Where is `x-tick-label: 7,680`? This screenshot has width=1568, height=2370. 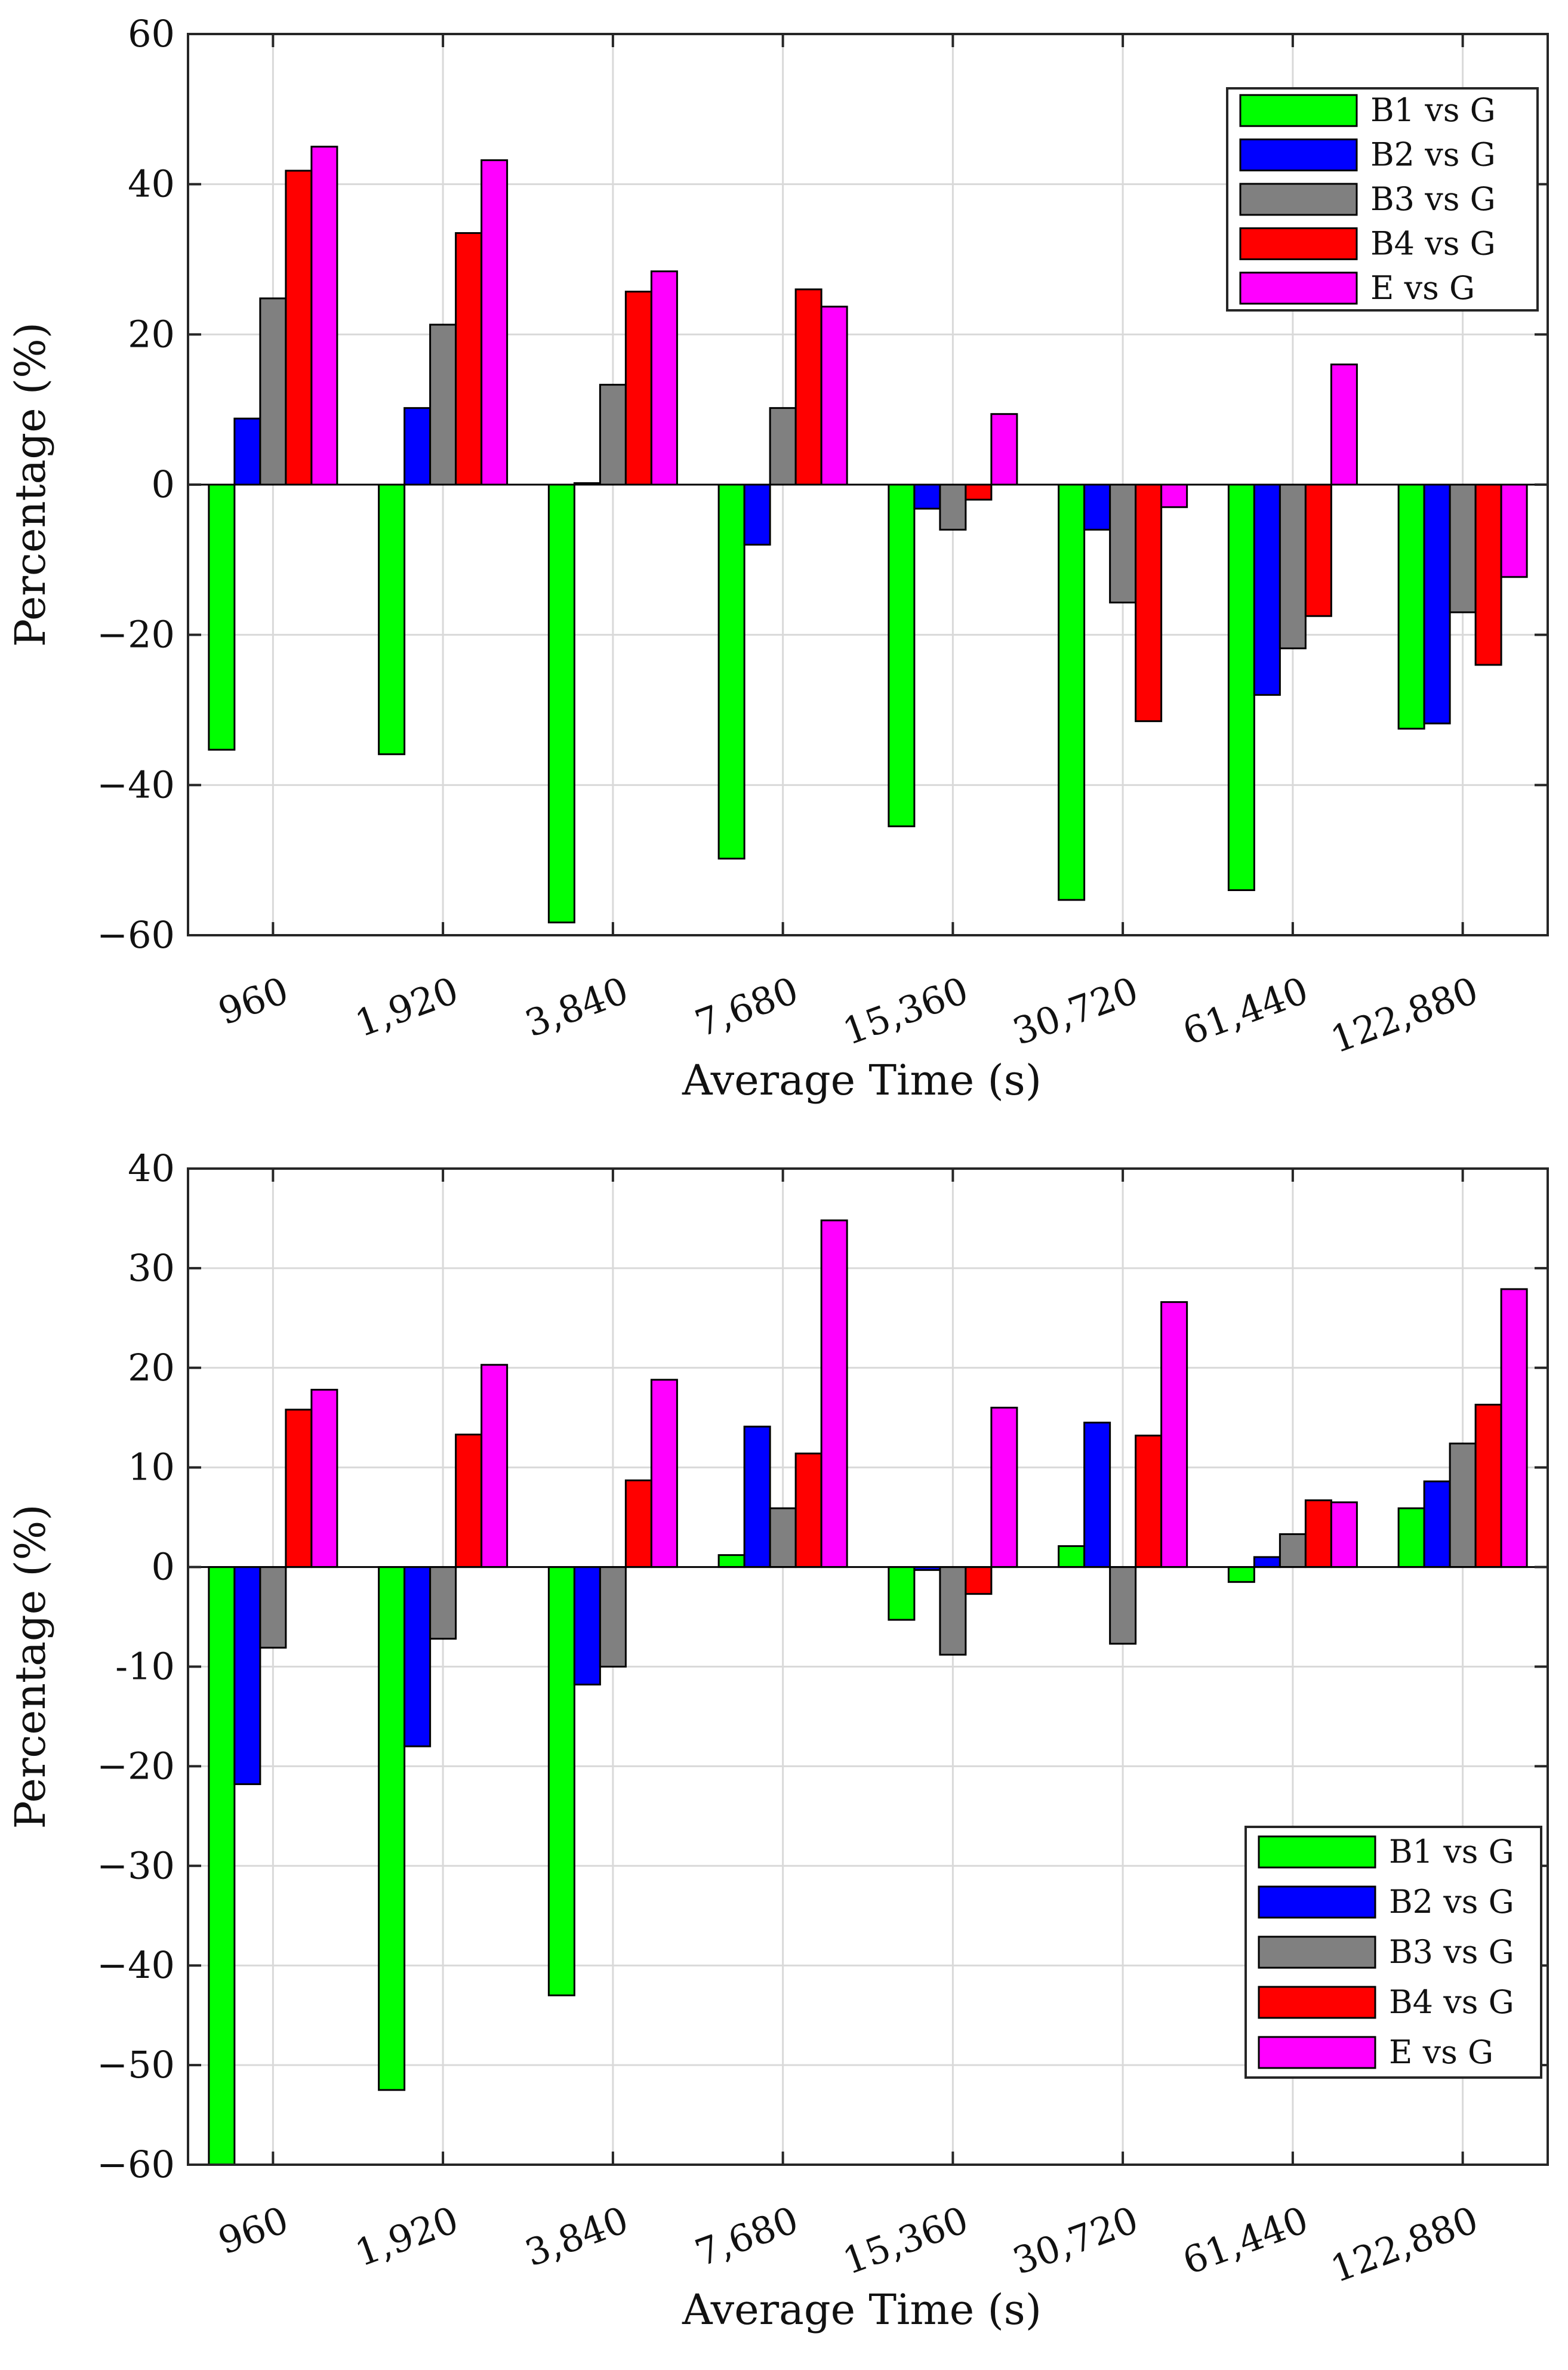 x-tick-label: 7,680 is located at coordinates (746, 1006).